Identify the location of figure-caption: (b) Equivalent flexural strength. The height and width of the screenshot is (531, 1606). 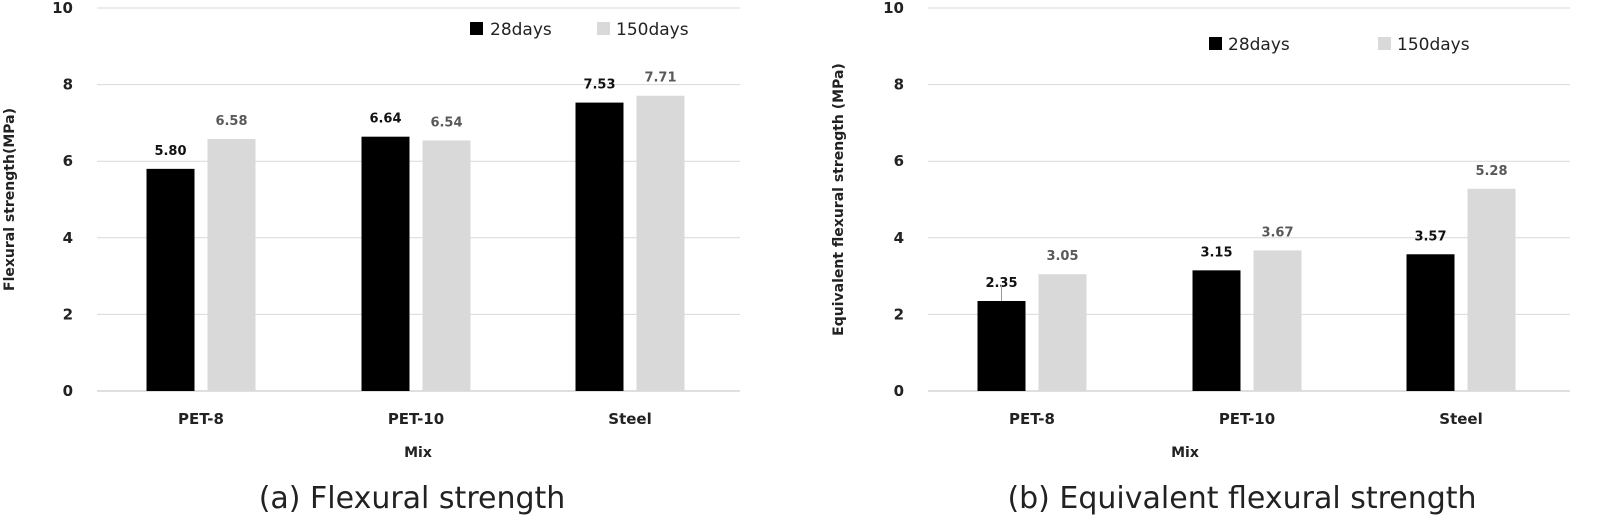
(1241, 498).